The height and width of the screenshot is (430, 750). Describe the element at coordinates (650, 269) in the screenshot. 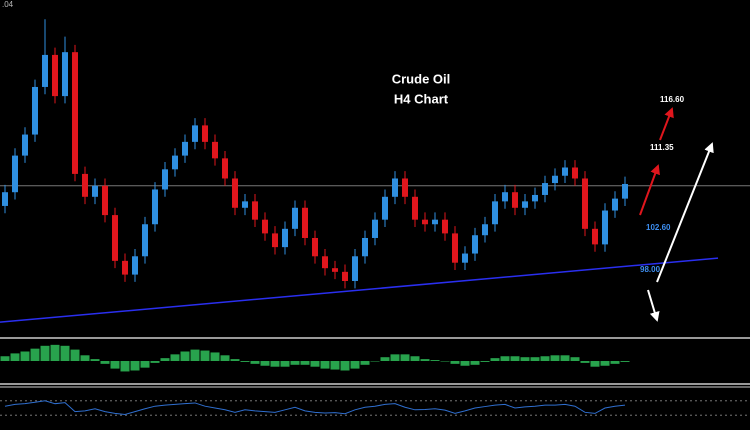

I see `level-label: 98.00` at that location.